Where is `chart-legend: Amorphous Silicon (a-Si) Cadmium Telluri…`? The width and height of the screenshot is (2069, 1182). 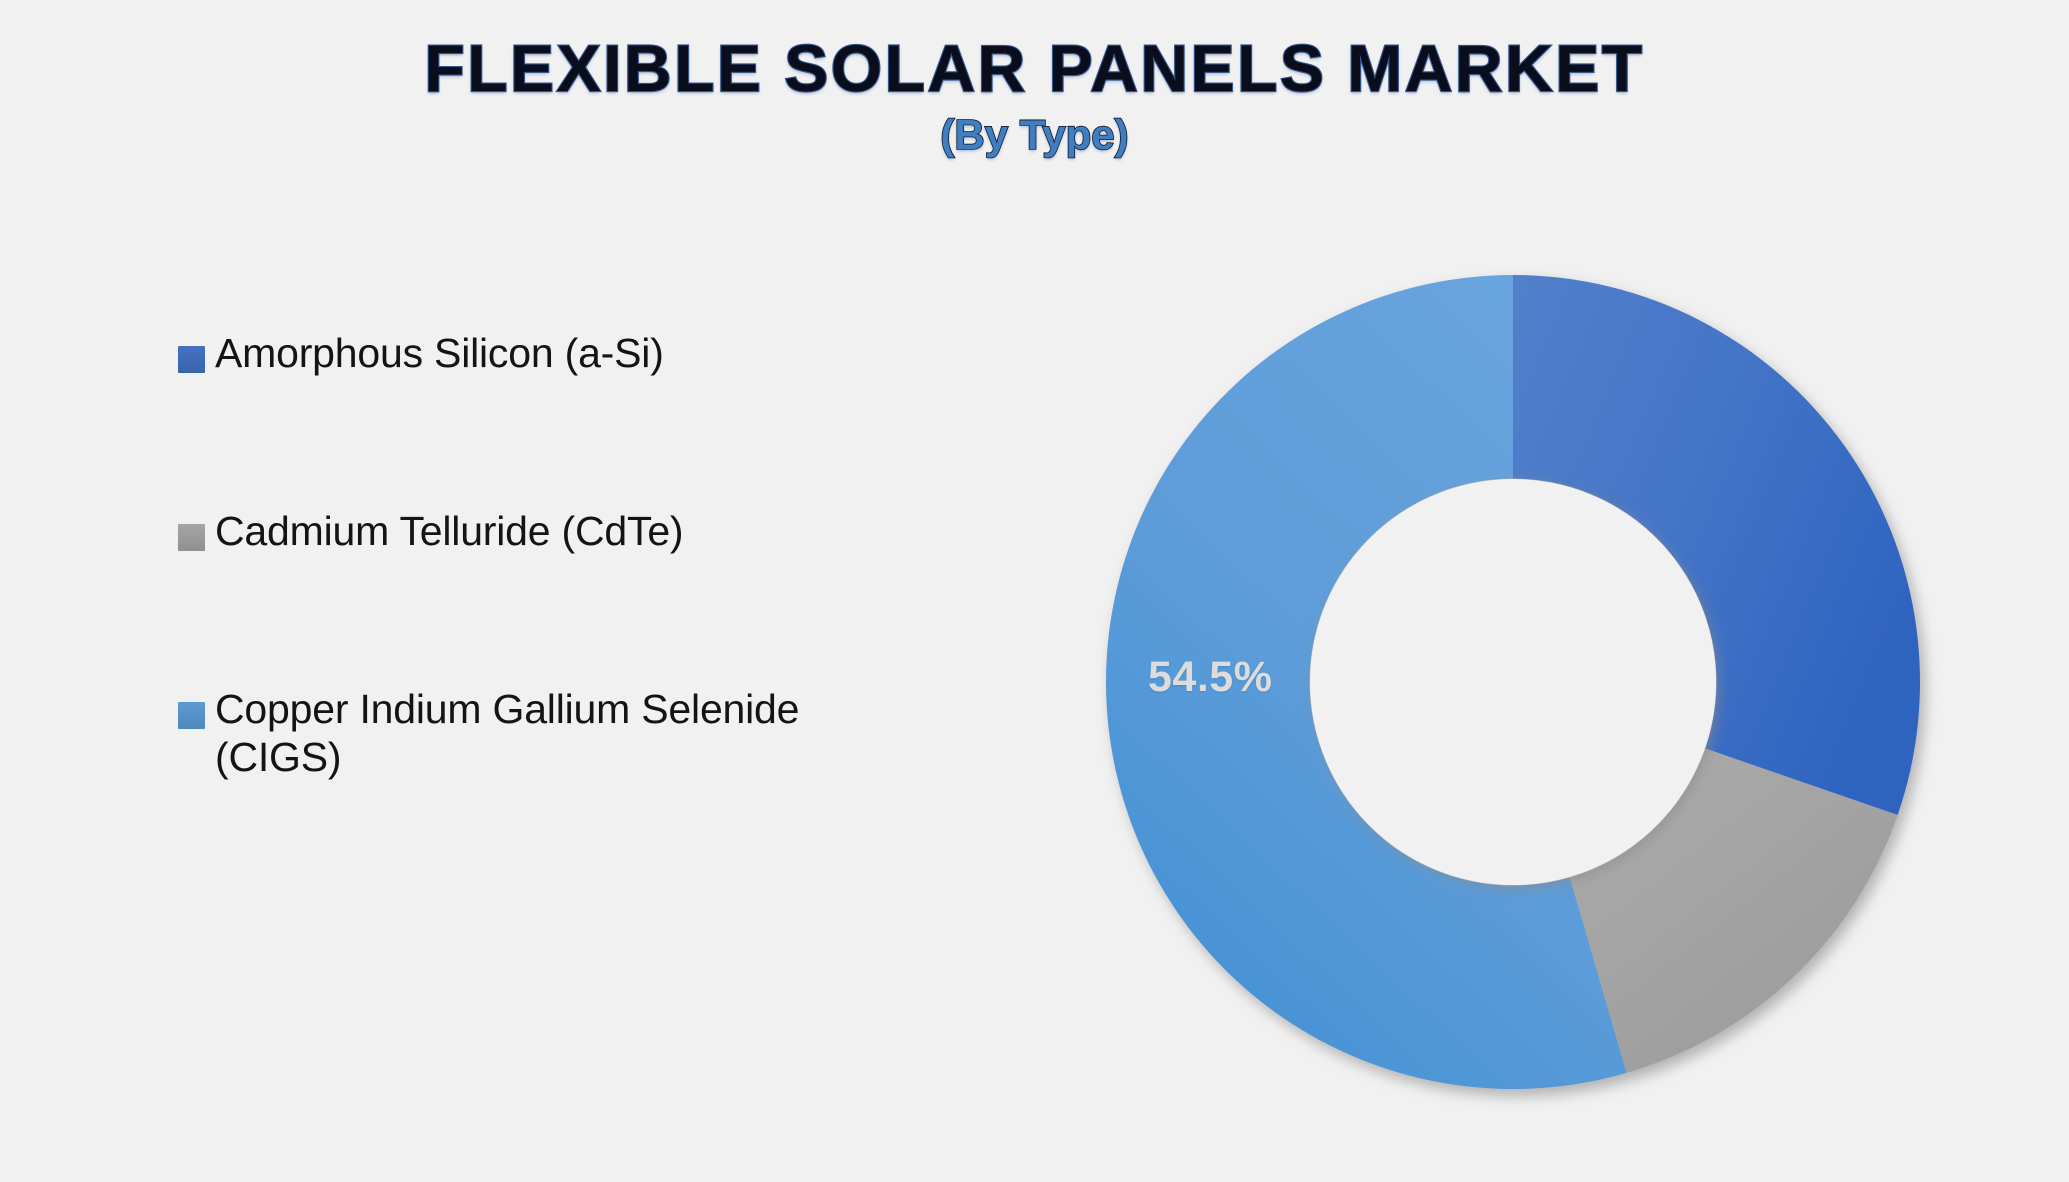
chart-legend: Amorphous Silicon (a-Si) Cadmium Telluri… is located at coordinates (498, 556).